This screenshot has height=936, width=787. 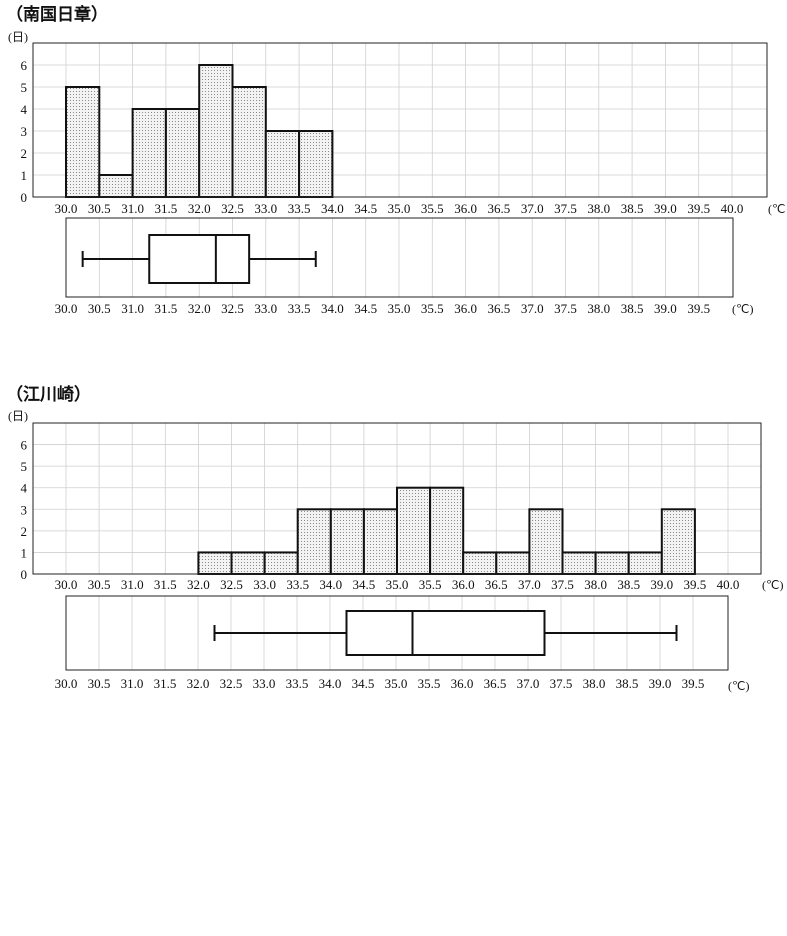 What do you see at coordinates (66, 208) in the screenshot?
I see `x-tick-label: 30.0` at bounding box center [66, 208].